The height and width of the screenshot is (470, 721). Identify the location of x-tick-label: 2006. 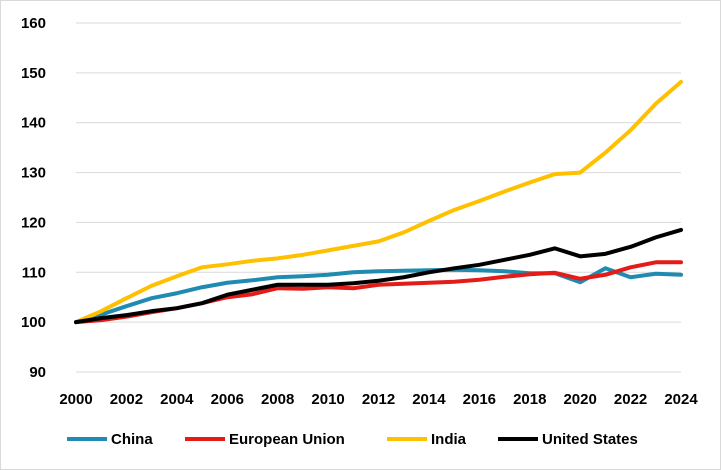
(227, 399).